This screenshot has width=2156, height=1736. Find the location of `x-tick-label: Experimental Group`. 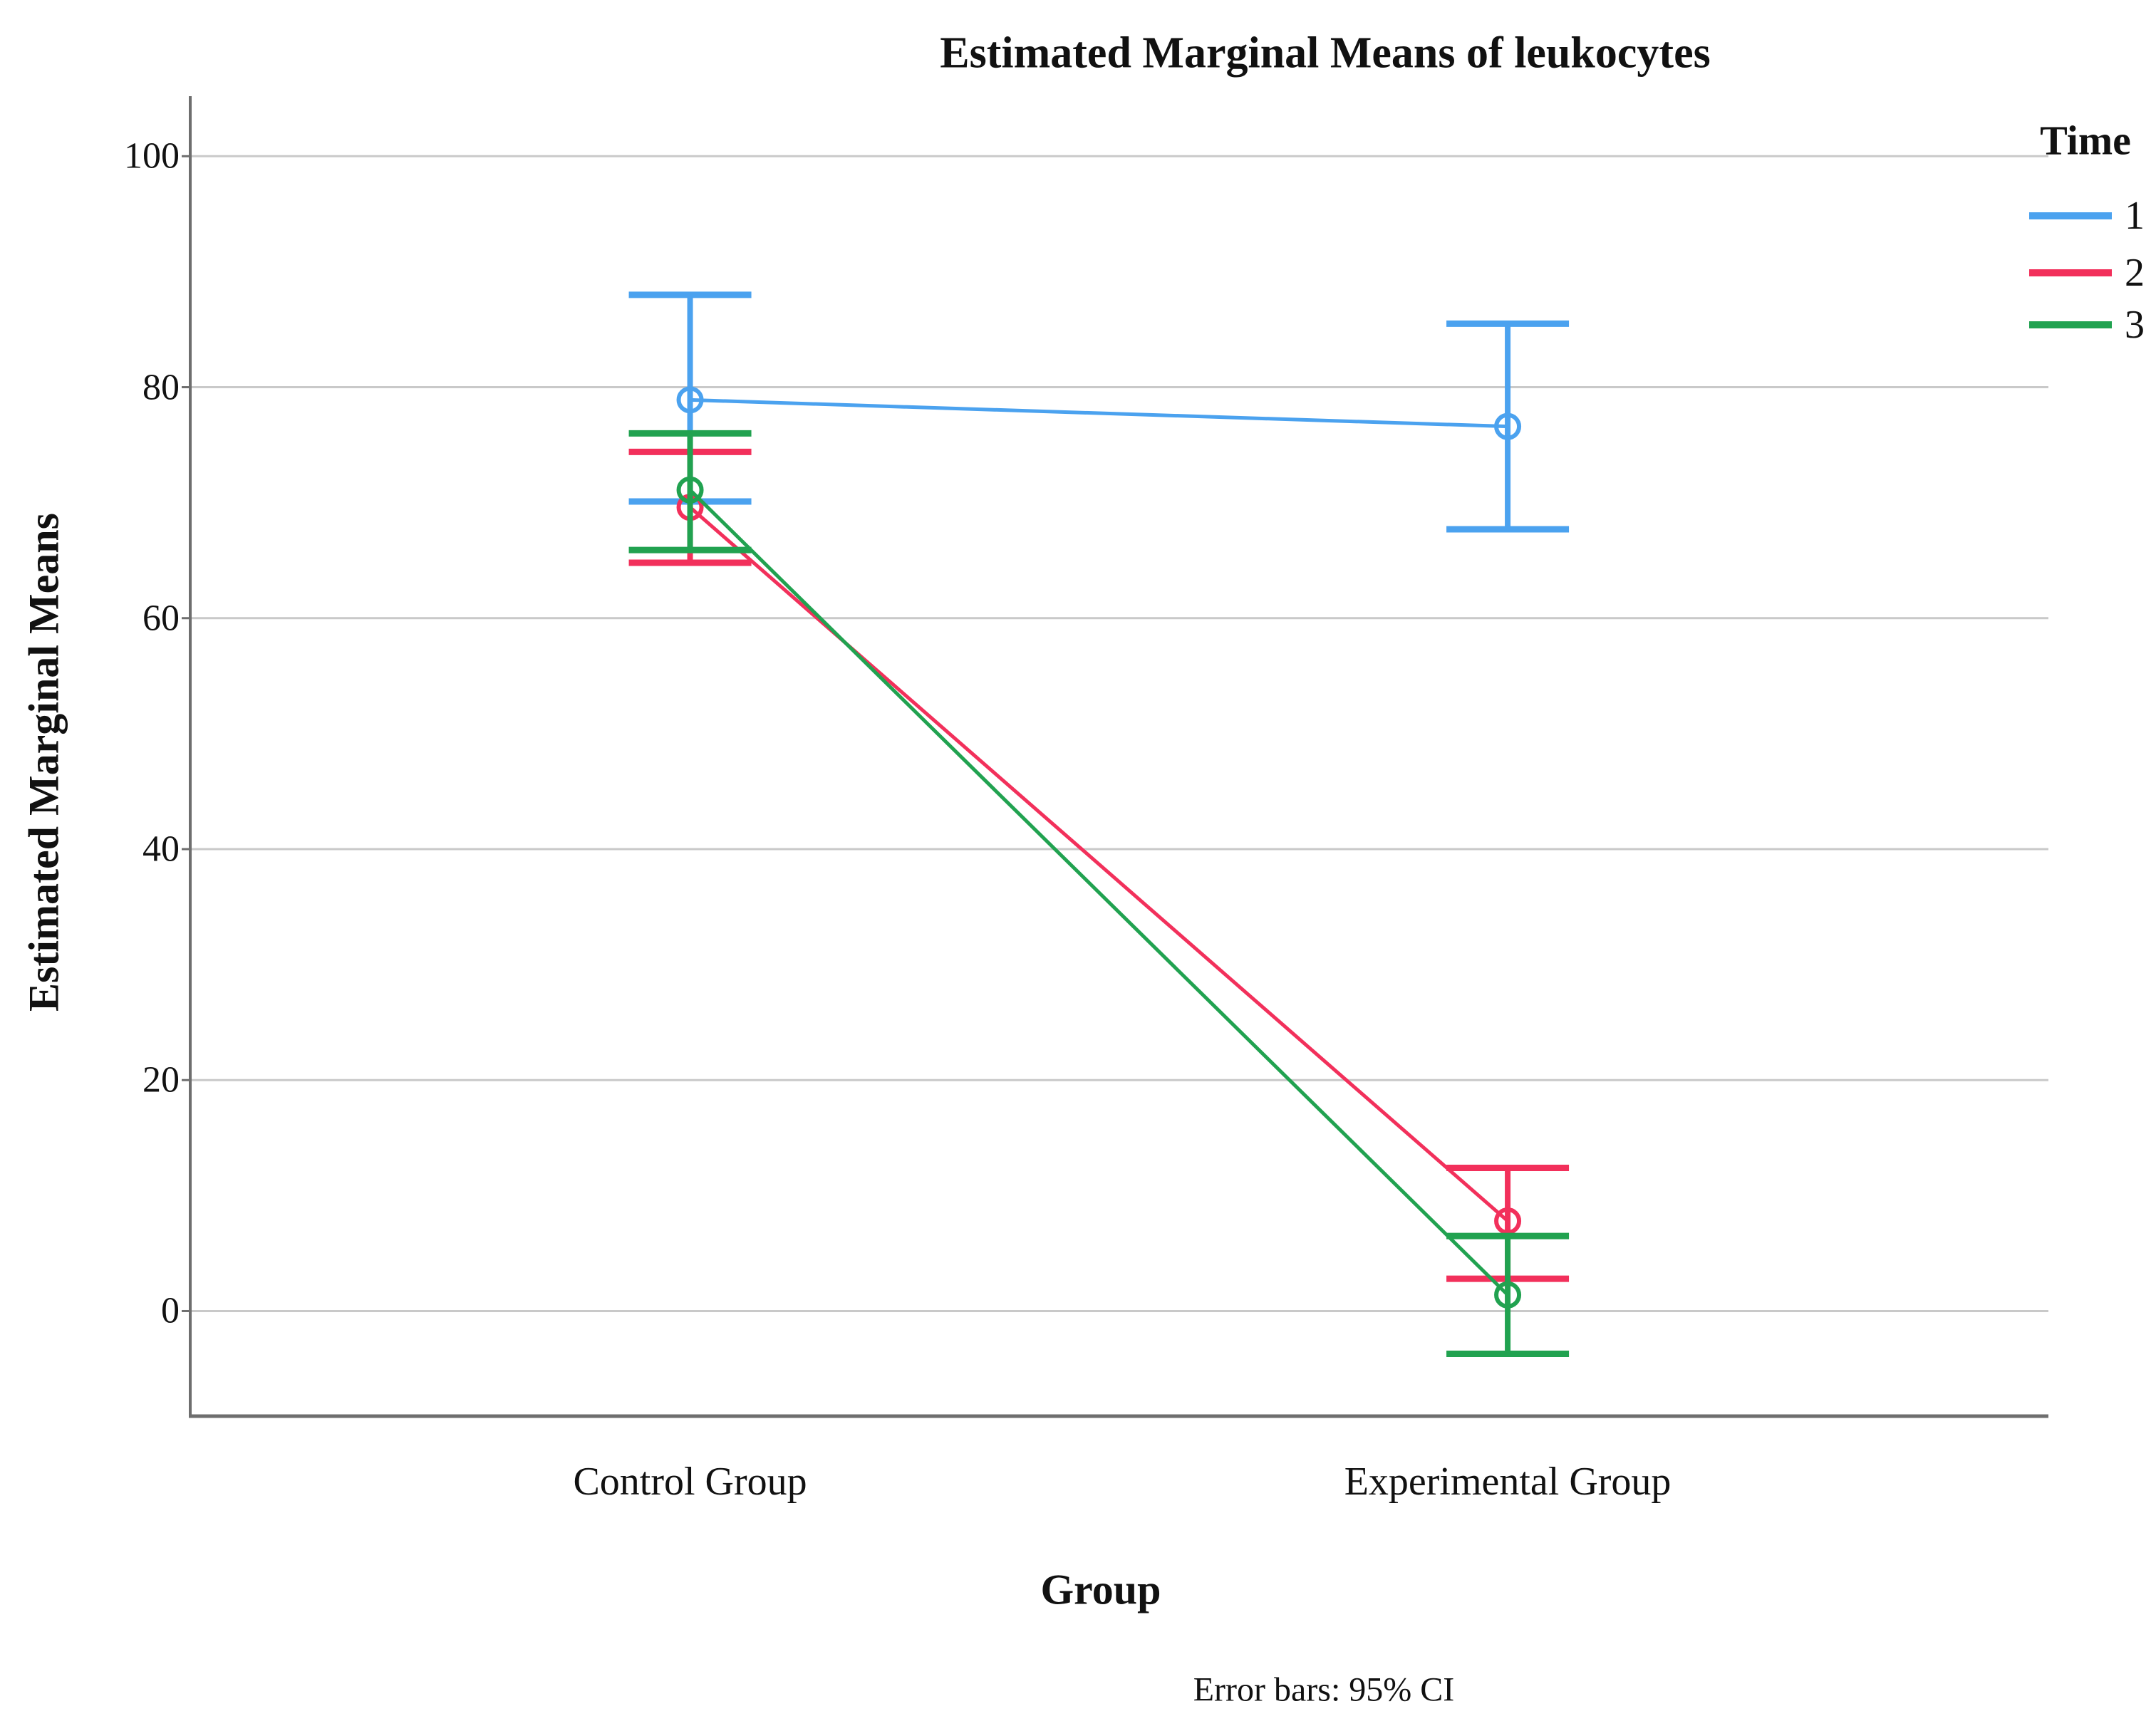

x-tick-label: Experimental Group is located at coordinates (1508, 1482).